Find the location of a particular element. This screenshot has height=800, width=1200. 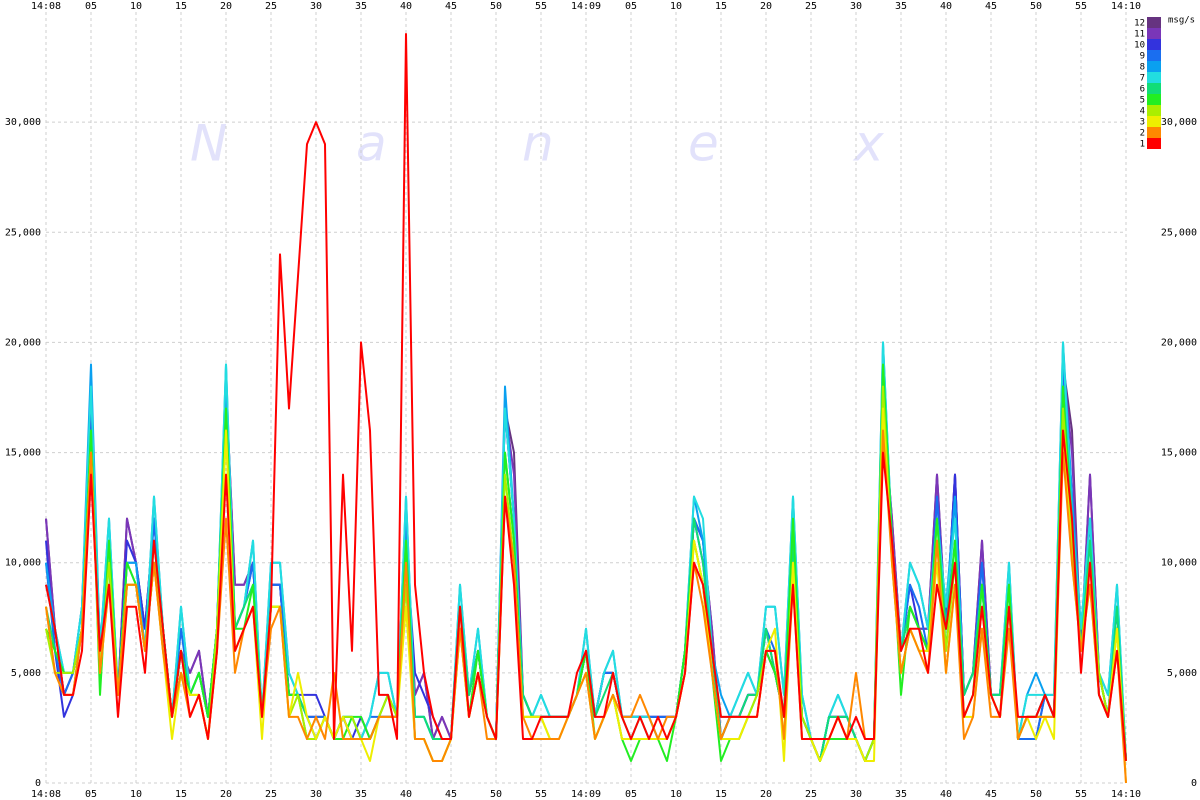

y-tick-label-left: 20,000 is located at coordinates (23, 342).